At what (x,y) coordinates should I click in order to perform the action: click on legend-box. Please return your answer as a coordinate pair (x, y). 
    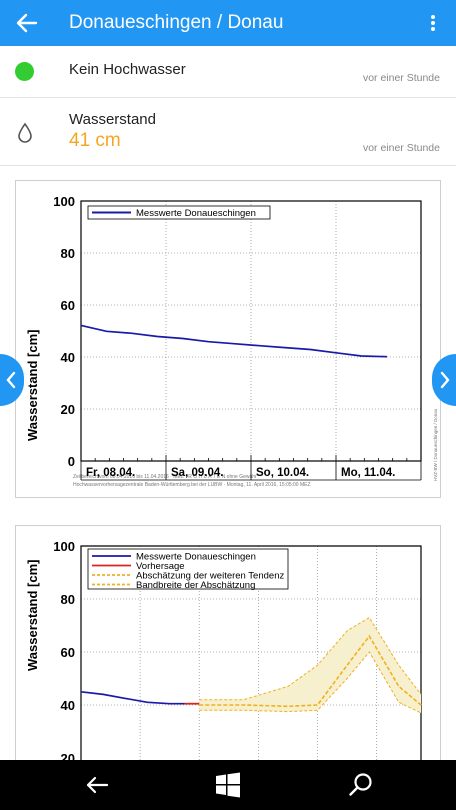
    Looking at the image, I should click on (179, 212).